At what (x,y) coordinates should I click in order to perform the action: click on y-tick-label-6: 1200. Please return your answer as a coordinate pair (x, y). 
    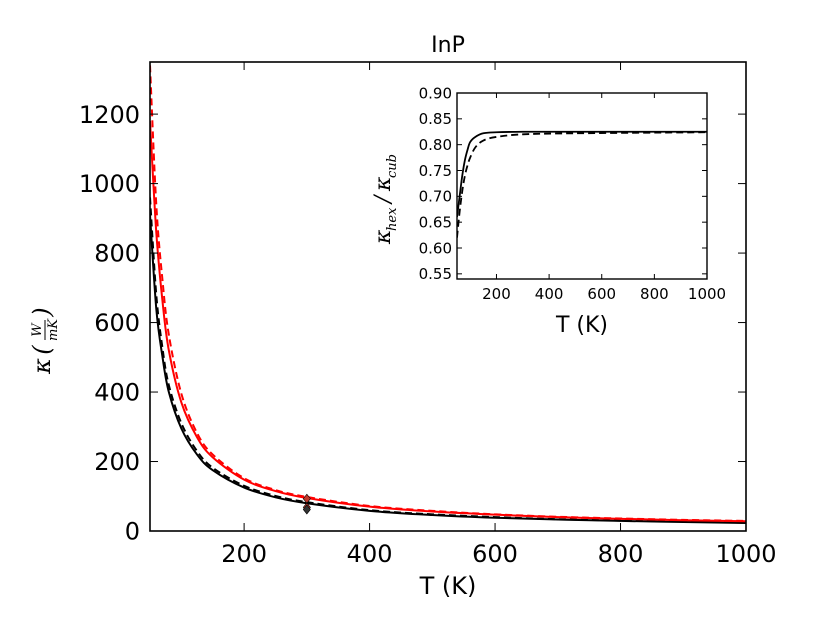
    Looking at the image, I should click on (109, 115).